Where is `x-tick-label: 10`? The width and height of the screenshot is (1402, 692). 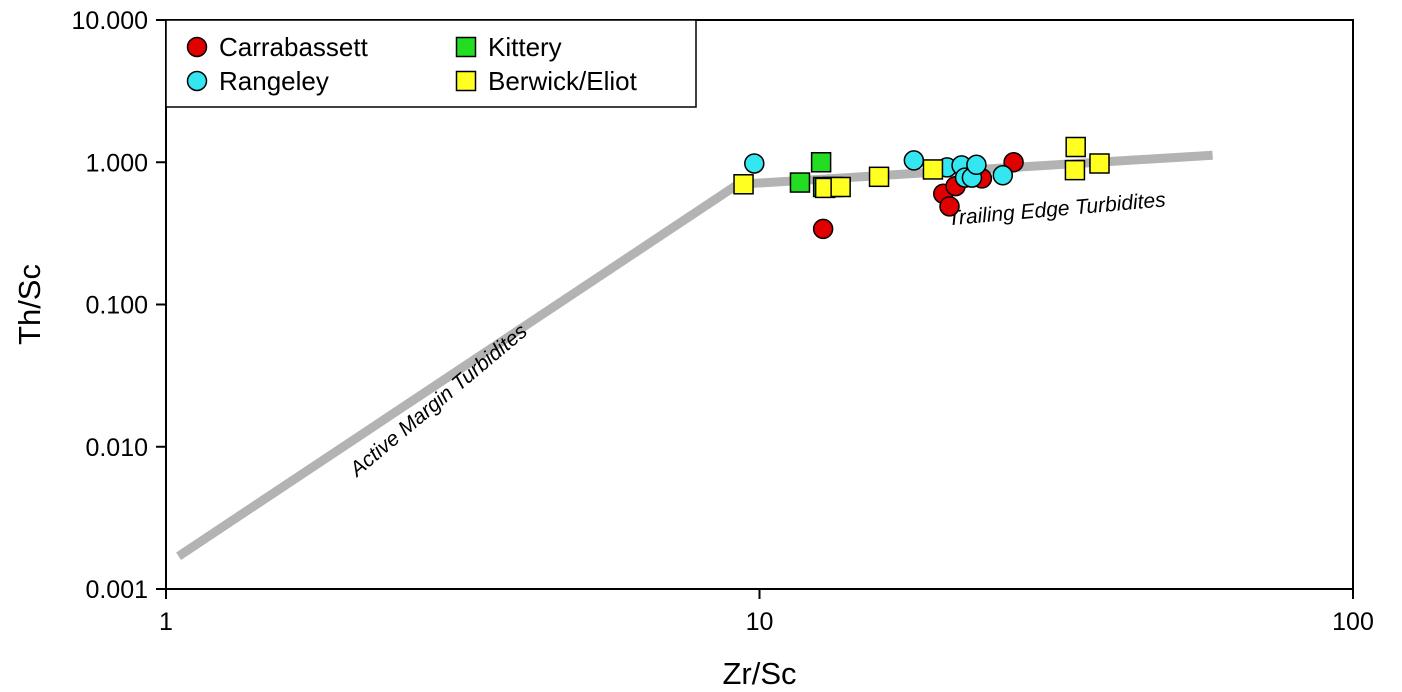 x-tick-label: 10 is located at coordinates (760, 622).